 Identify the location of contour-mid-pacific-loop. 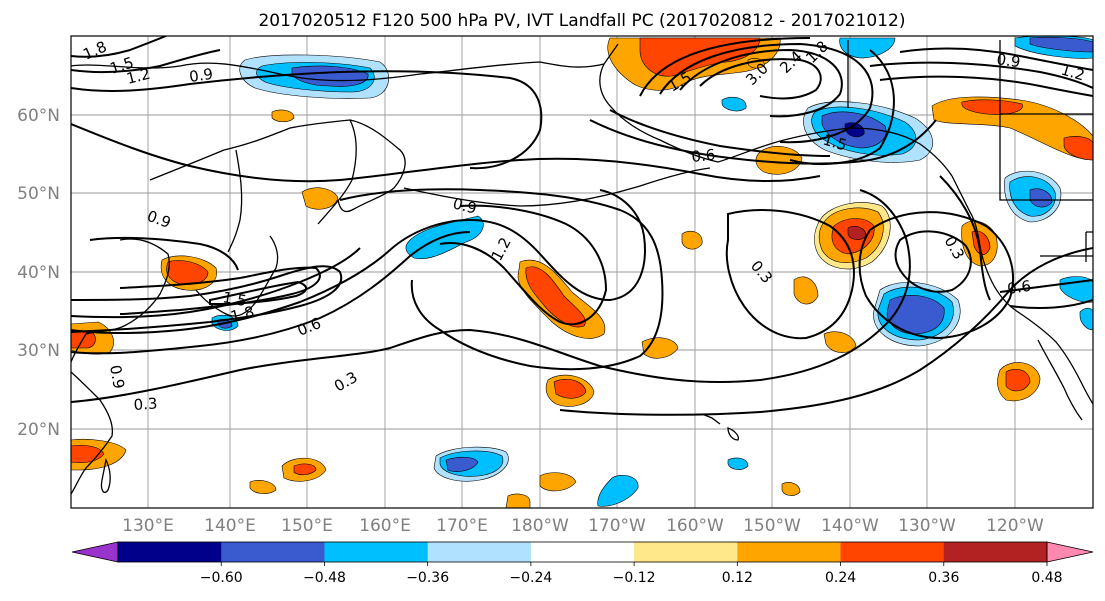
(523, 265).